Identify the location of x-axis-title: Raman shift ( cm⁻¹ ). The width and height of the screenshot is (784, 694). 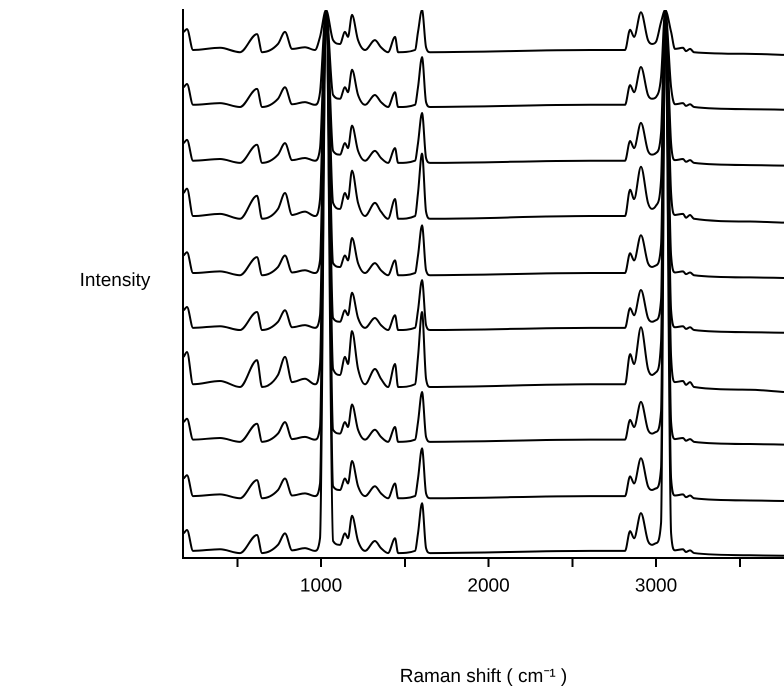
(483, 676).